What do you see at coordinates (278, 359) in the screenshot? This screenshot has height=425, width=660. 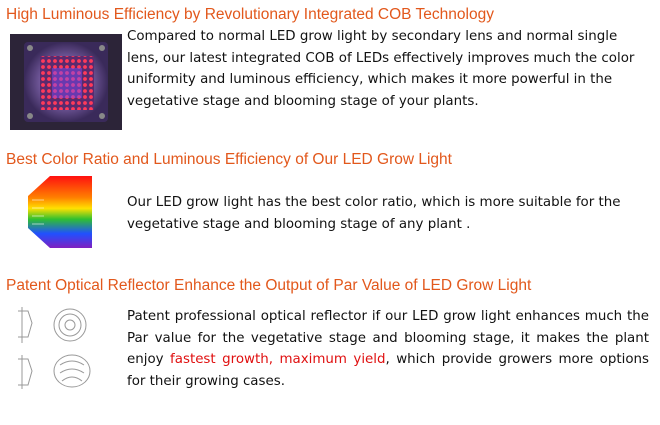 I see `highlight-text: fastest growth, maximum yield` at bounding box center [278, 359].